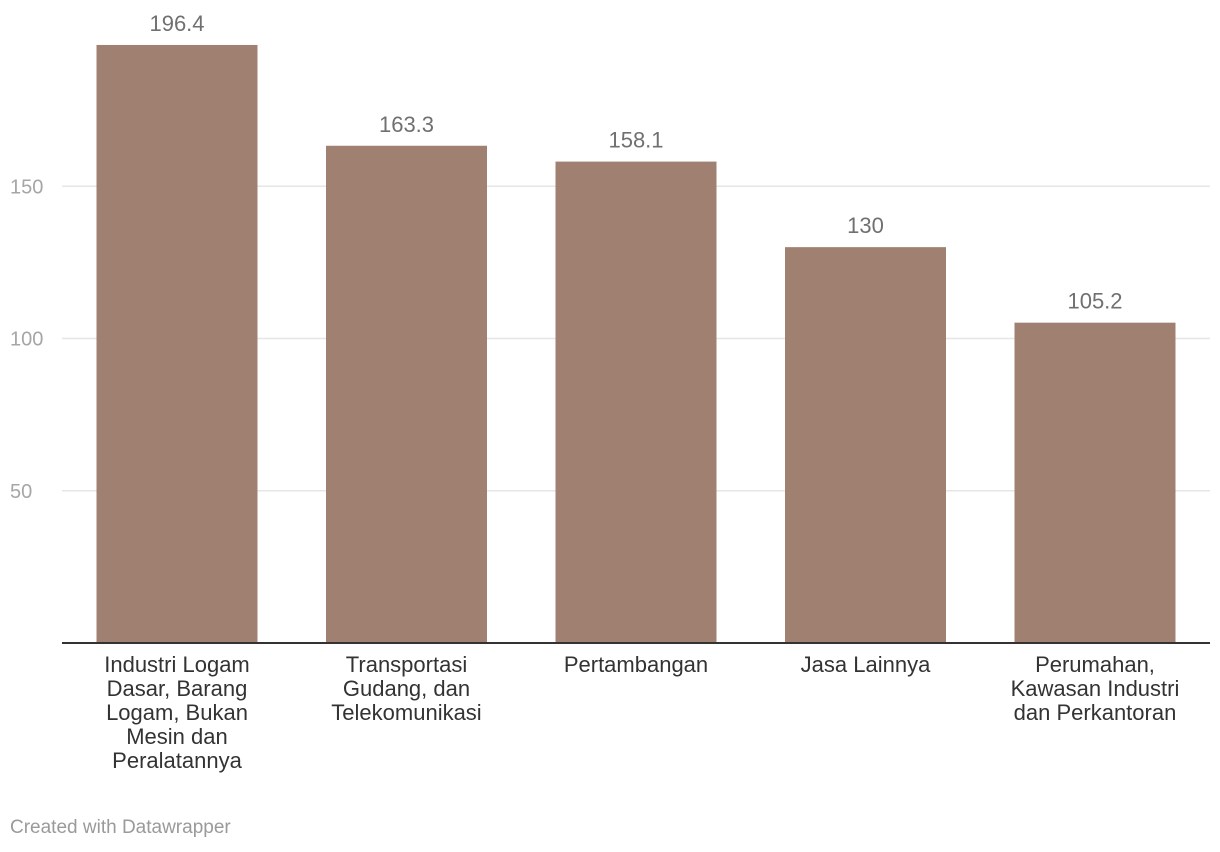  Describe the element at coordinates (406, 124) in the screenshot. I see `bar-value-label-2: 163.3` at that location.